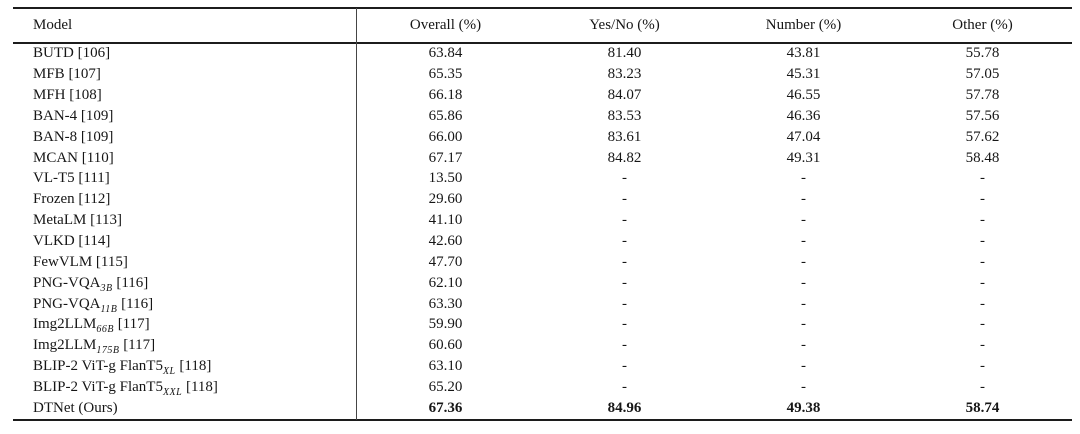  What do you see at coordinates (982, 157) in the screenshot?
I see `value-cell: 58.48` at bounding box center [982, 157].